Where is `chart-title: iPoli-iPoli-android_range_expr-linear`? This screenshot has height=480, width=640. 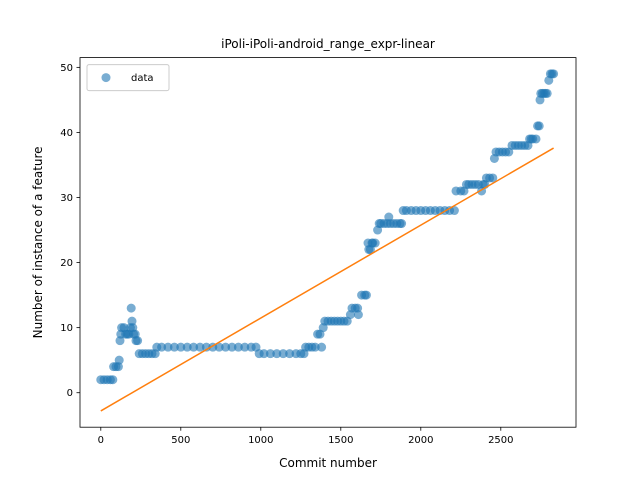 chart-title: iPoli-iPoli-android_range_expr-linear is located at coordinates (328, 44).